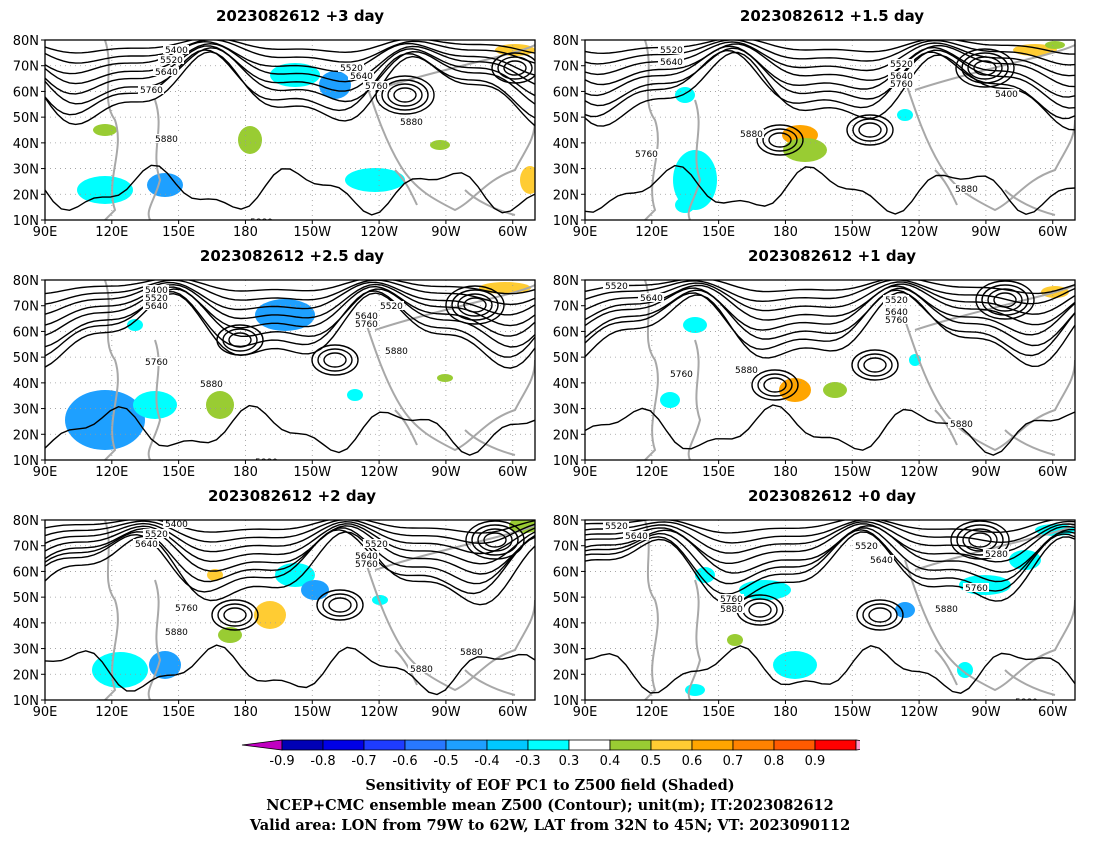 This screenshot has width=1100, height=850. What do you see at coordinates (292, 496) in the screenshot?
I see `panel-title: 2023082612 +2 day` at bounding box center [292, 496].